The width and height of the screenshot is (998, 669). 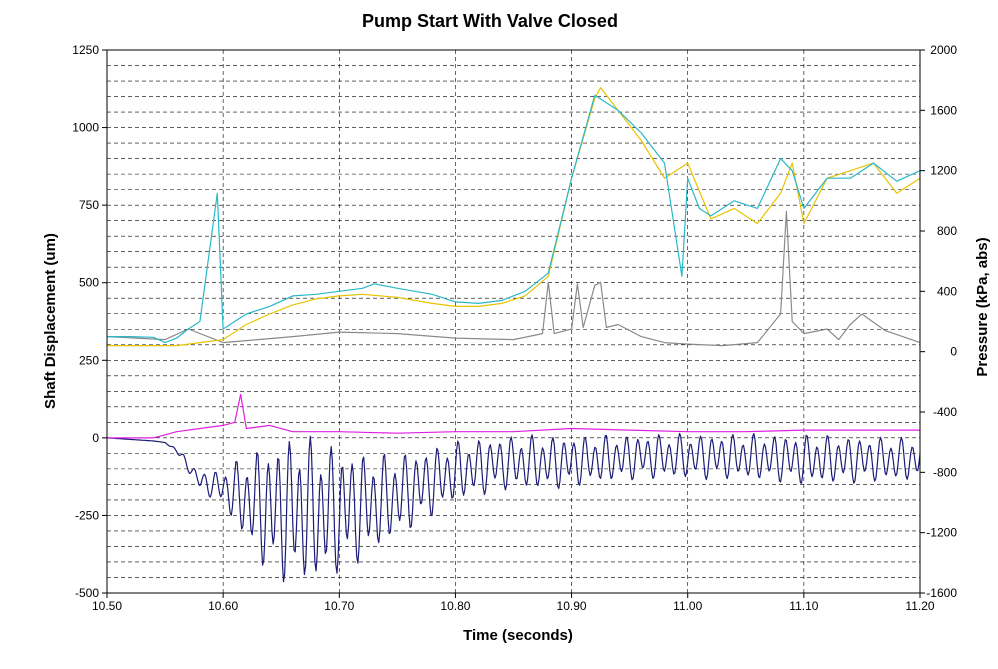 I want to click on right-tick-label: 400, so click(x=947, y=291).